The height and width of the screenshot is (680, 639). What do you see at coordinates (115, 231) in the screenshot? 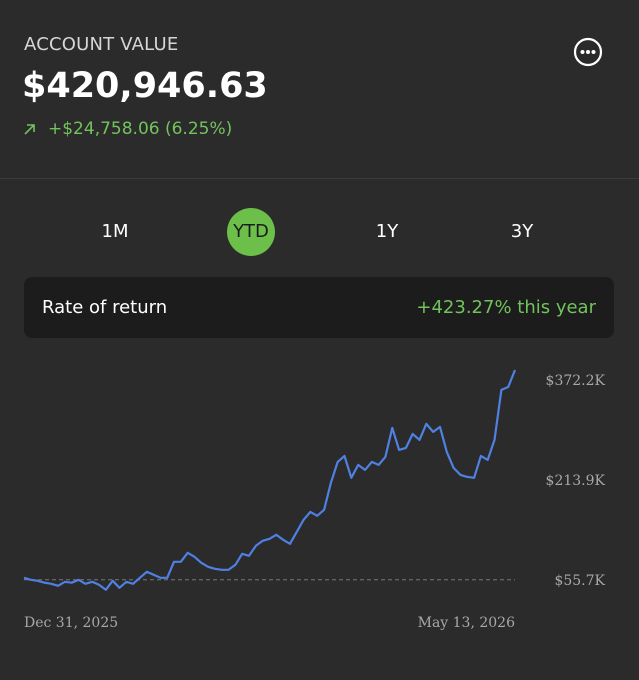
I see `range-button: 1M` at bounding box center [115, 231].